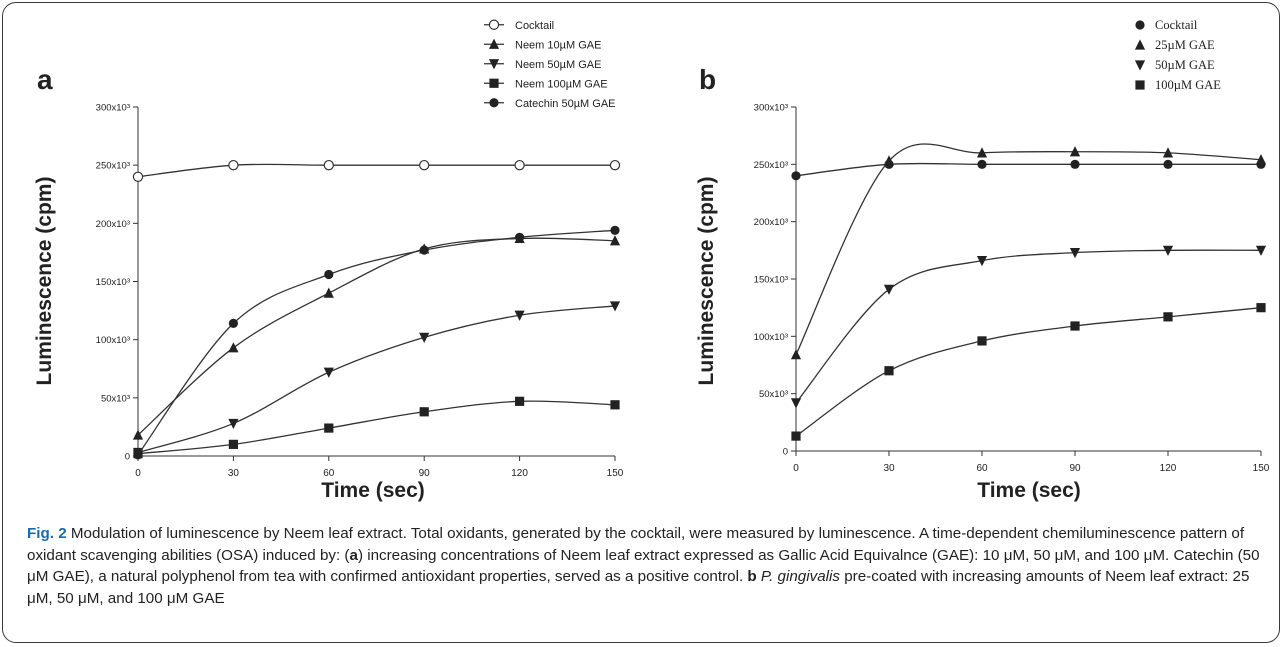 This screenshot has width=1284, height=647. What do you see at coordinates (47, 533) in the screenshot?
I see `caption-label: Fig. 2` at bounding box center [47, 533].